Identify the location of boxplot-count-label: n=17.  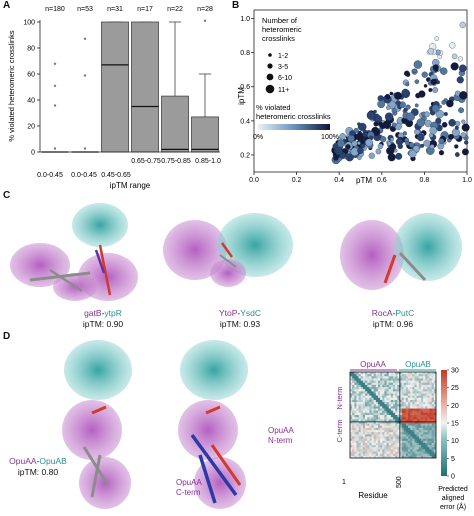
(145, 9).